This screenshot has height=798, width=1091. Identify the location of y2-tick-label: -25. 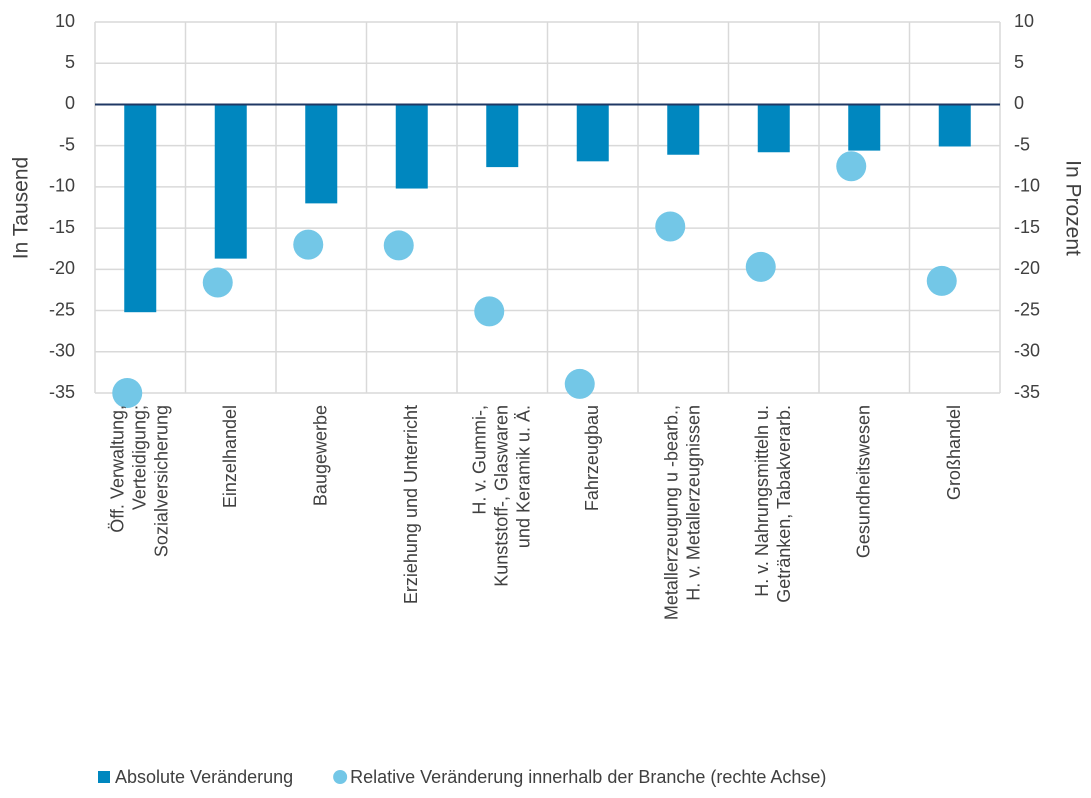
(1027, 309).